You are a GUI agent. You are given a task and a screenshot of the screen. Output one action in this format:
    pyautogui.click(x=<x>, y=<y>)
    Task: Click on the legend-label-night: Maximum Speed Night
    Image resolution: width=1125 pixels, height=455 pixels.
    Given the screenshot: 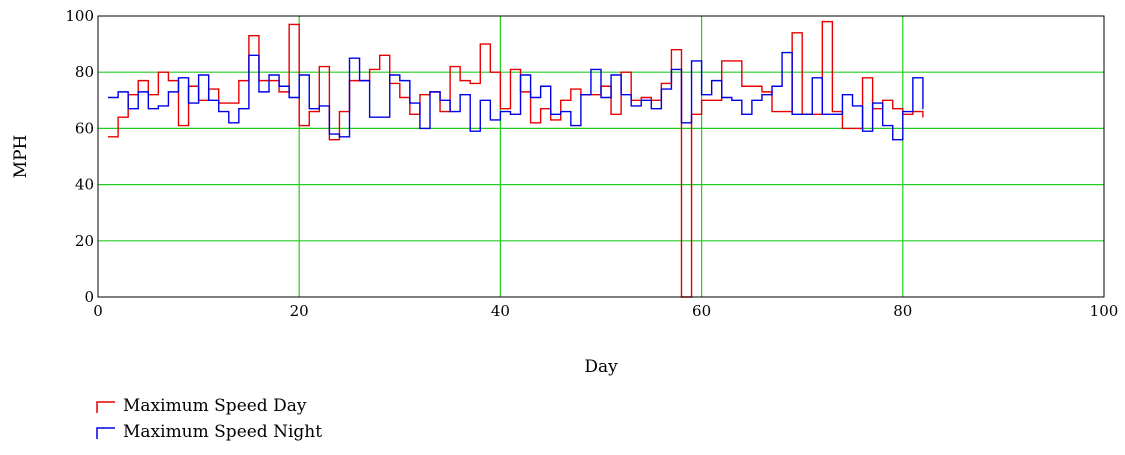 What is the action you would take?
    pyautogui.click(x=223, y=432)
    